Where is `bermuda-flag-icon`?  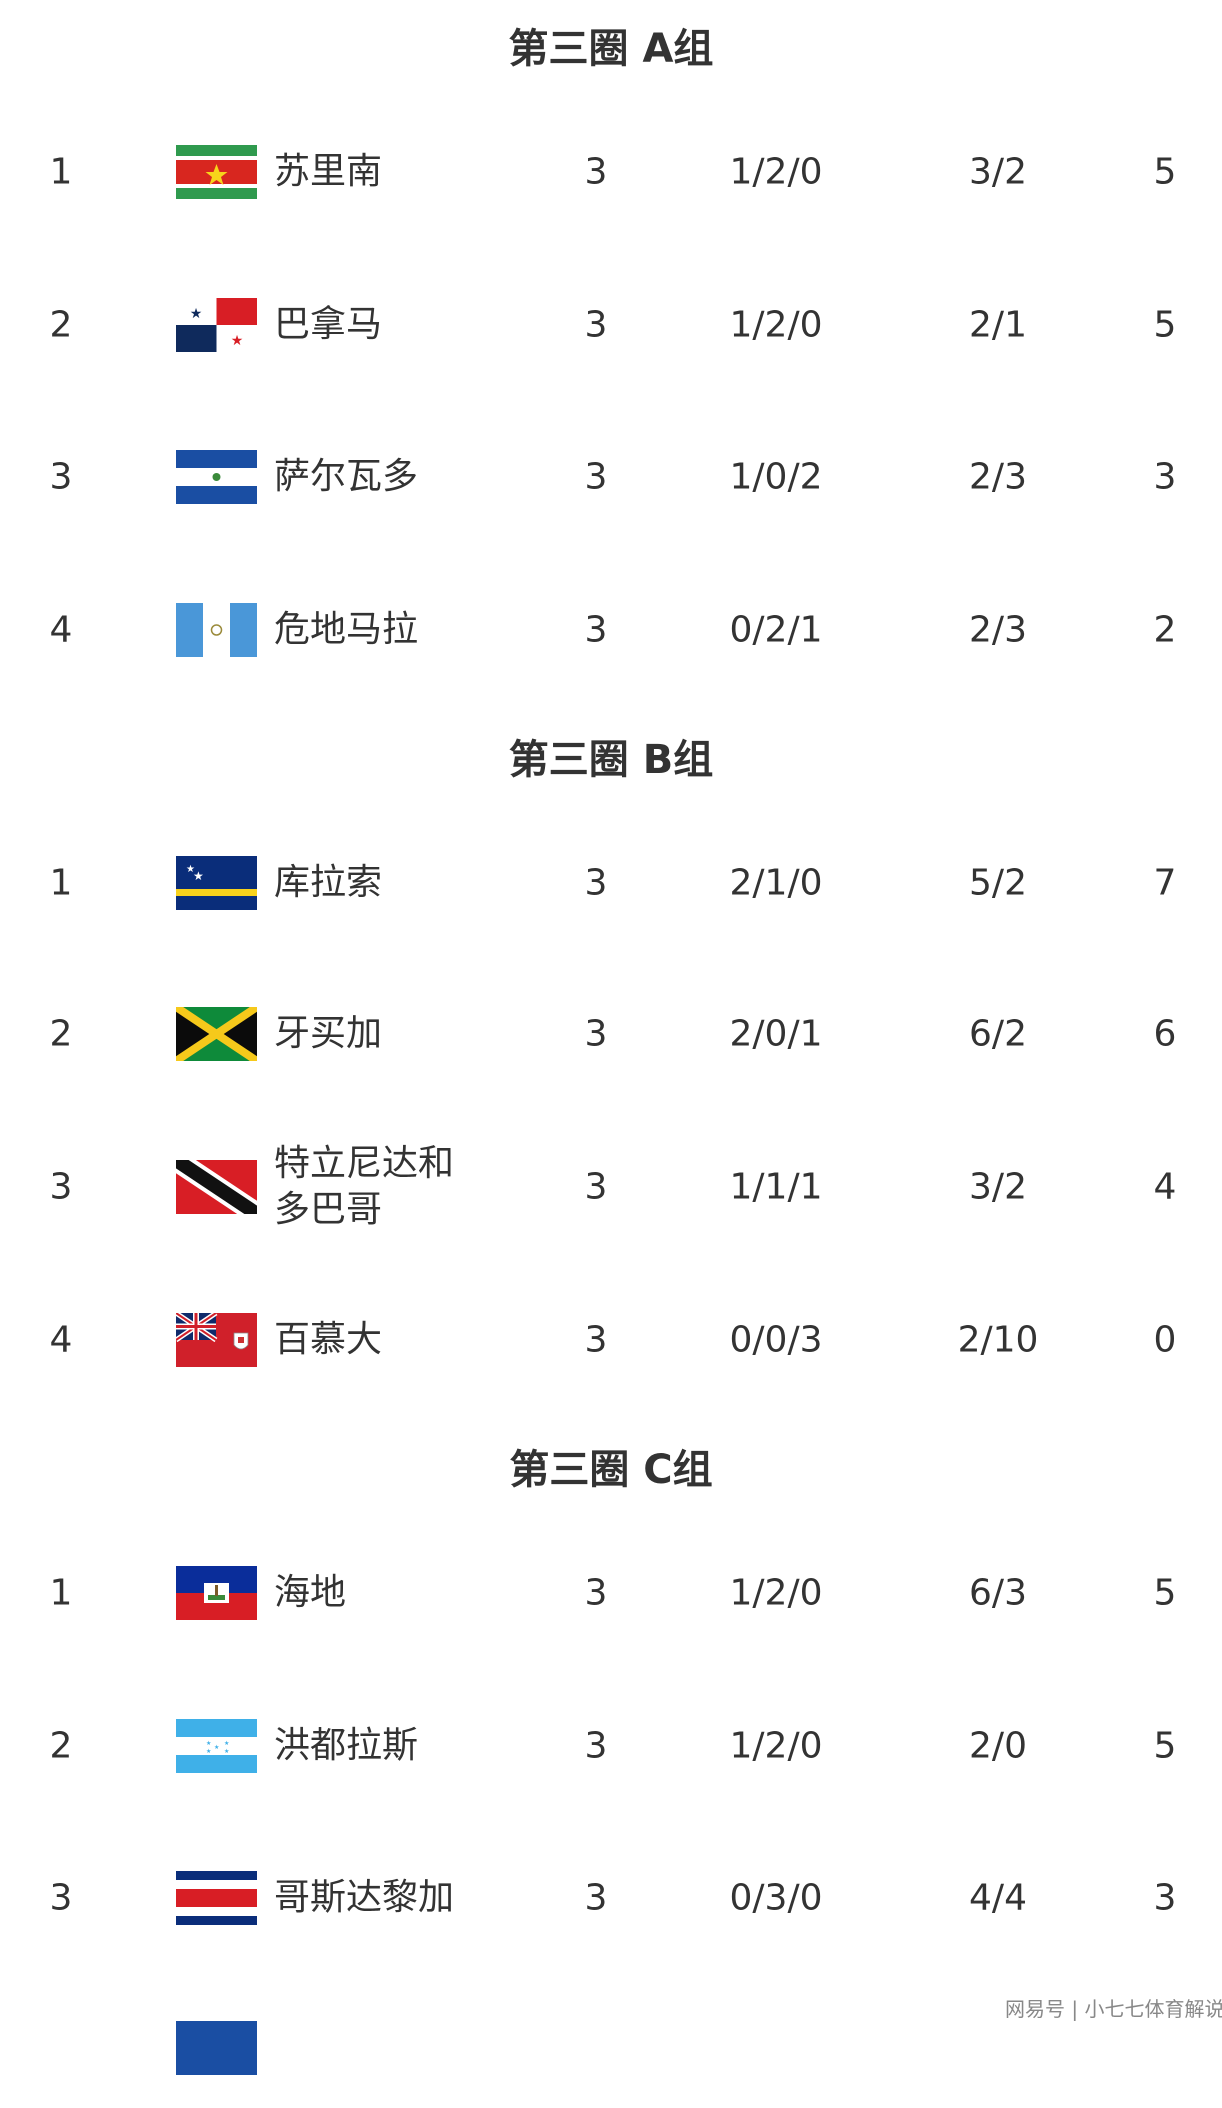 bermuda-flag-icon is located at coordinates (216, 1340).